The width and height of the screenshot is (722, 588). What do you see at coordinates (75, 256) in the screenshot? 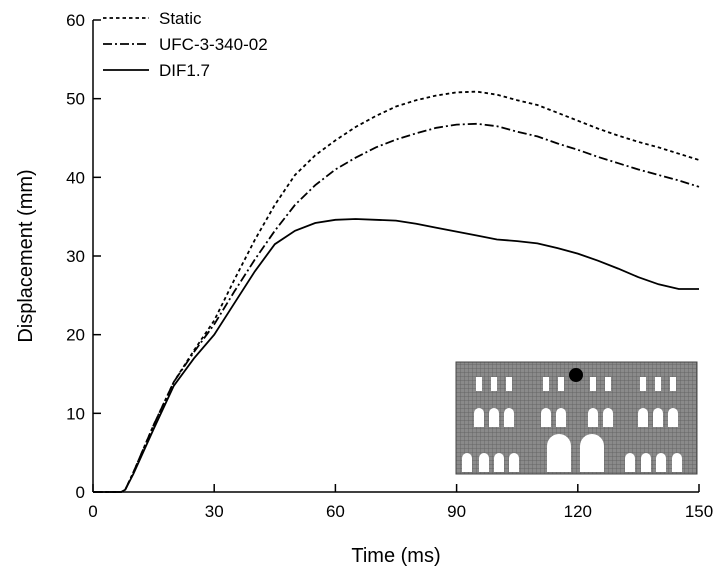
I see `y-tick-label: 30` at bounding box center [75, 256].